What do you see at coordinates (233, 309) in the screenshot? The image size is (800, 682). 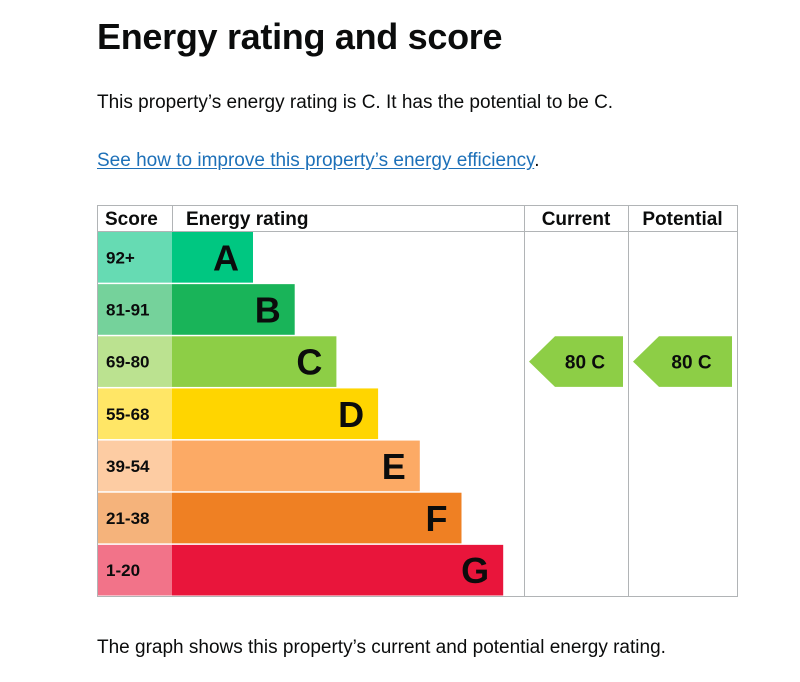 I see `rating-bar-b` at bounding box center [233, 309].